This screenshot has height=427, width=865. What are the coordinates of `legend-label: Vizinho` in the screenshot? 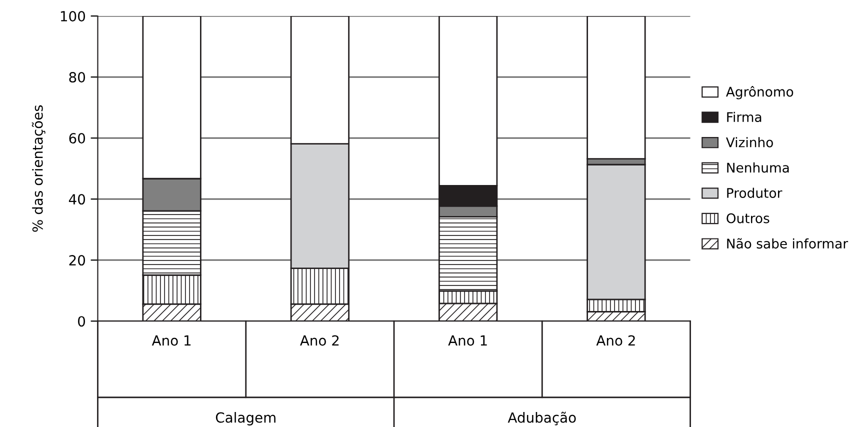 It's located at (749, 142).